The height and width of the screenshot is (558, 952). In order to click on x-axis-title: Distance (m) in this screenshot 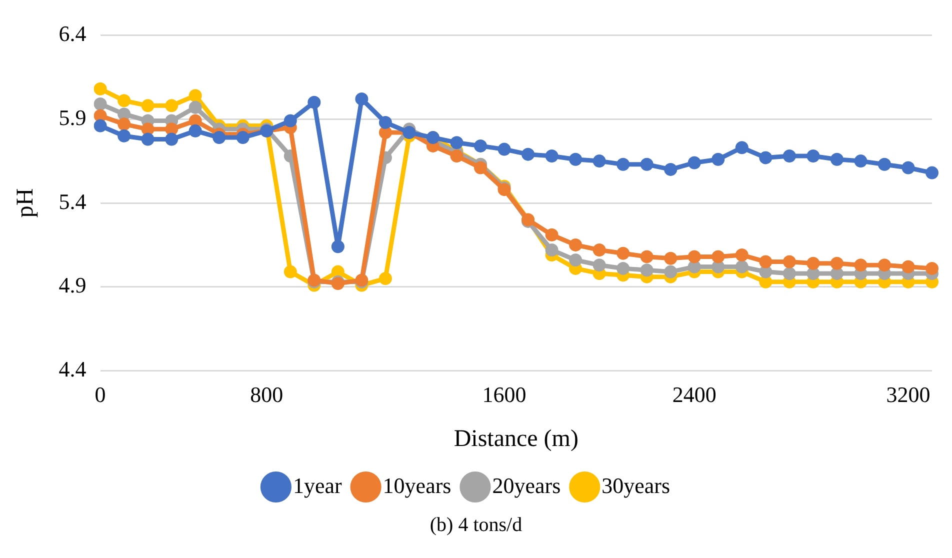, I will do `click(516, 439)`.